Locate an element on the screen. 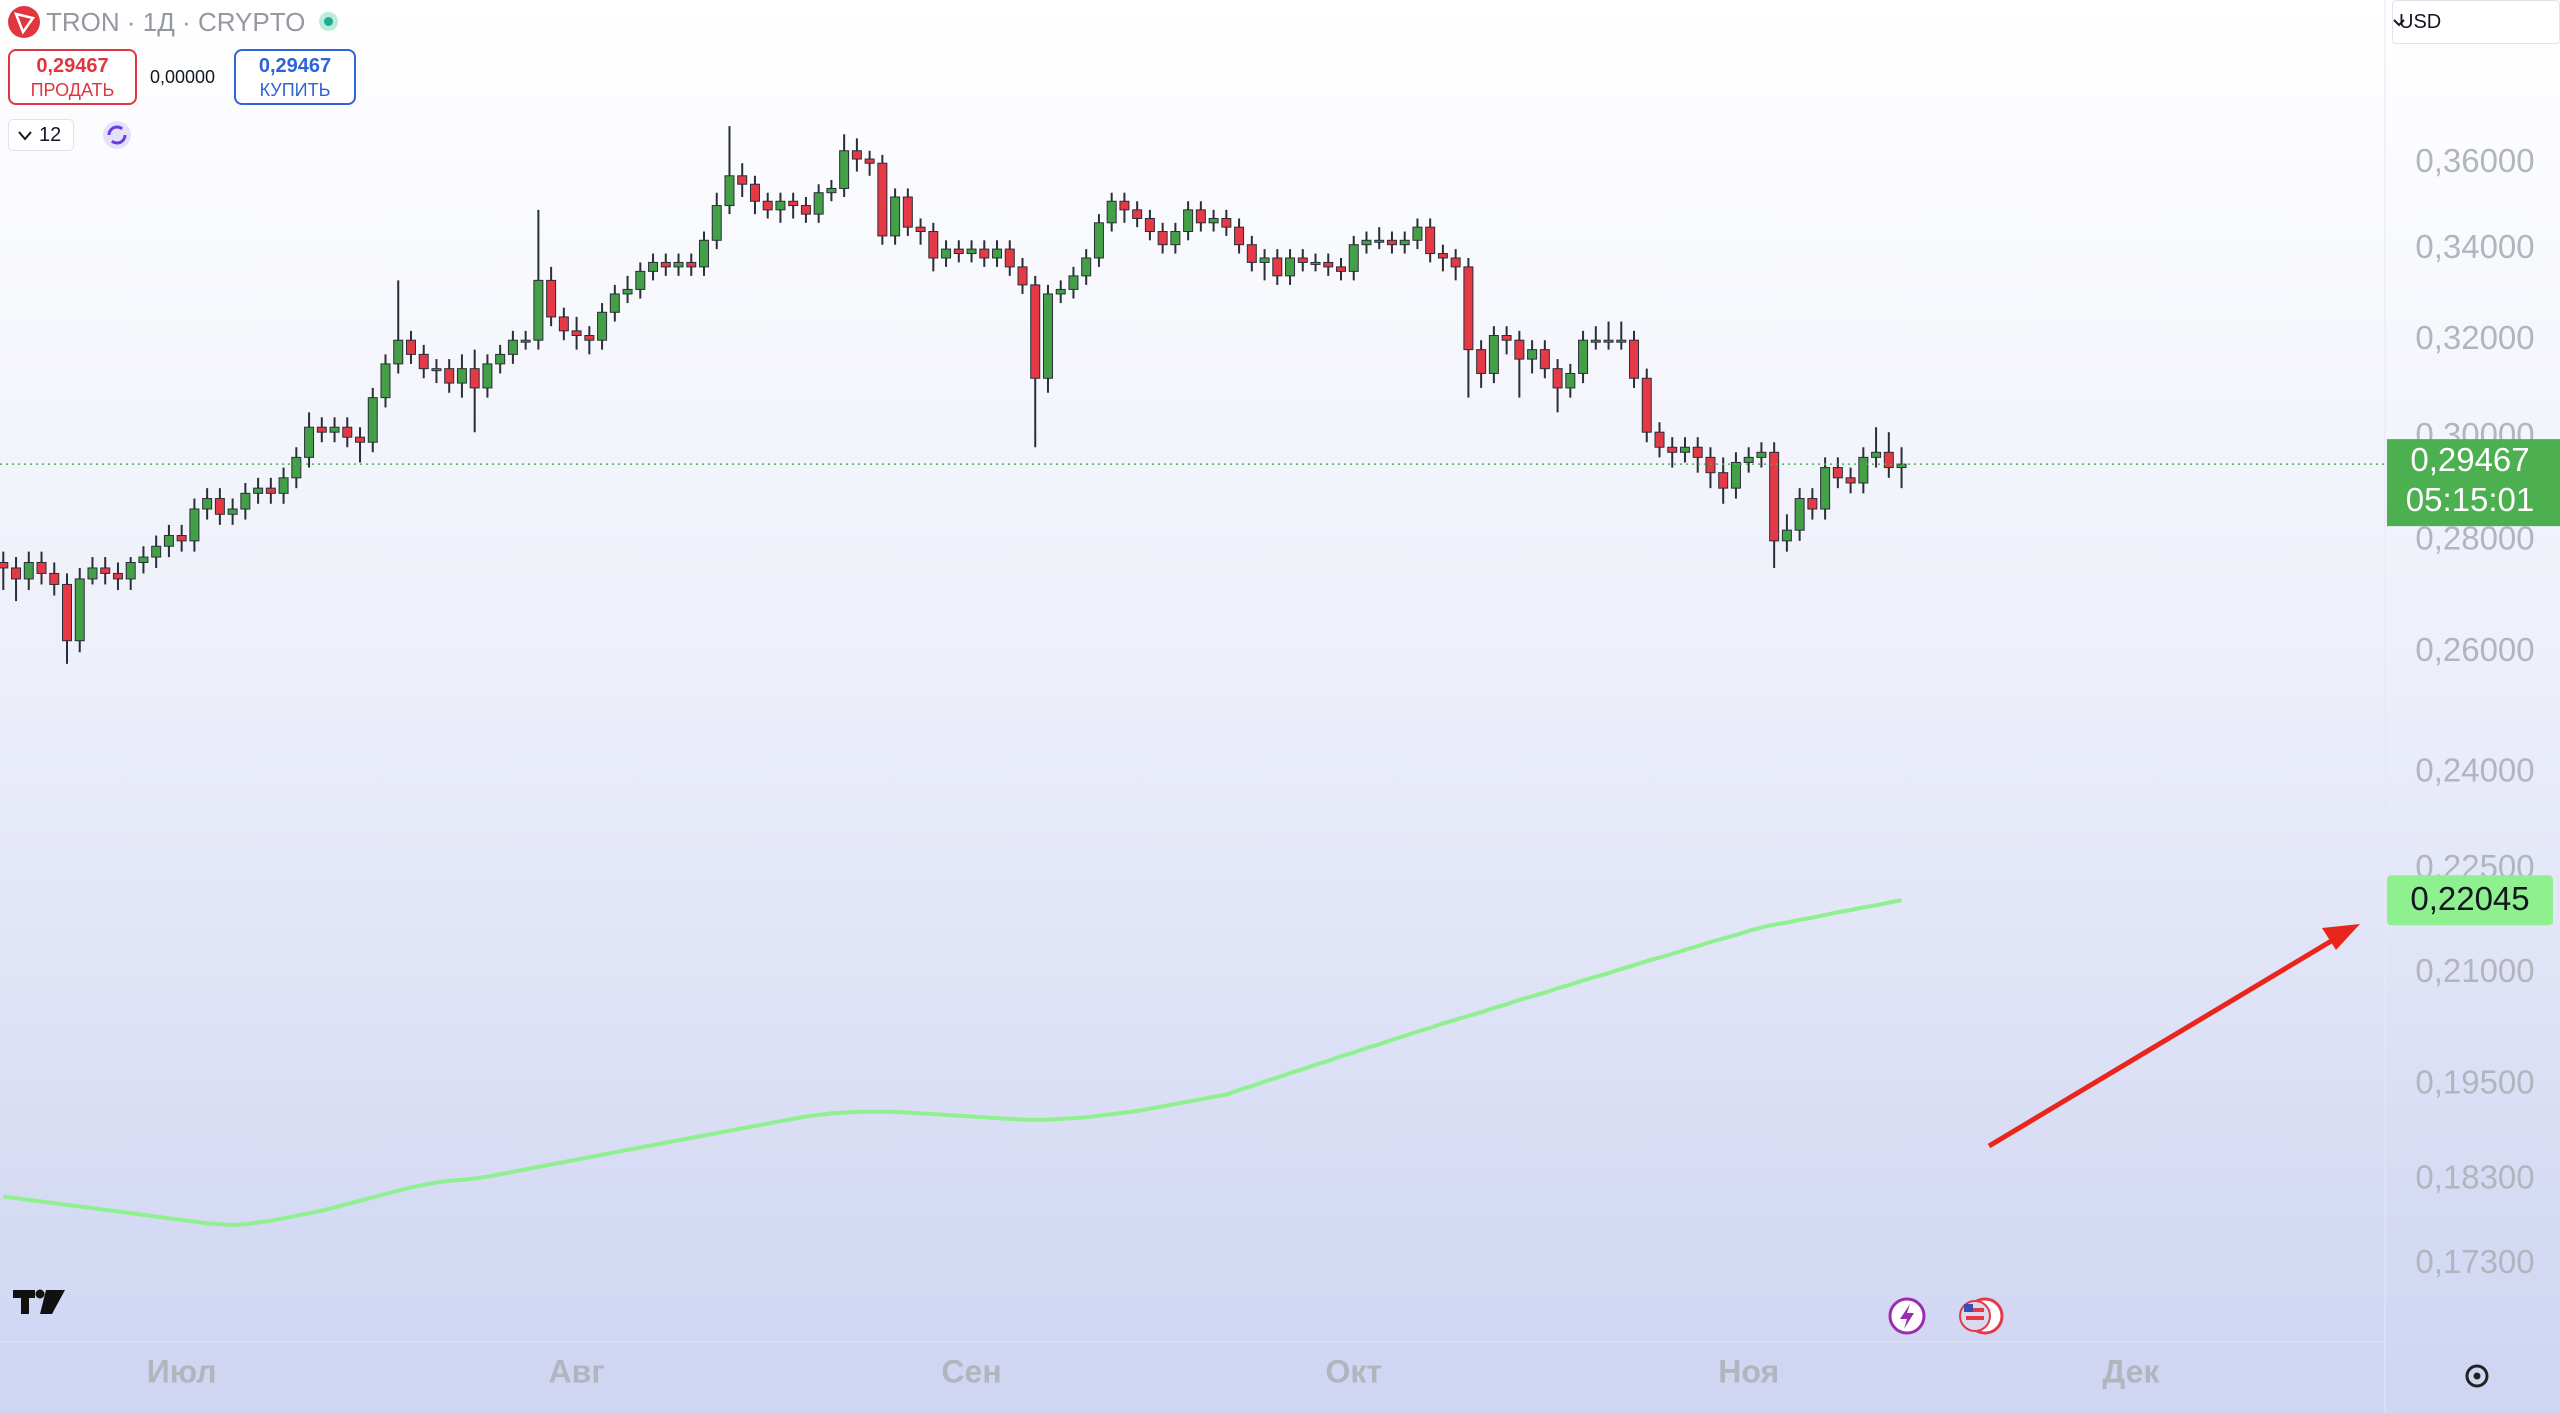  buy-label: КУПИТЬ is located at coordinates (295, 90).